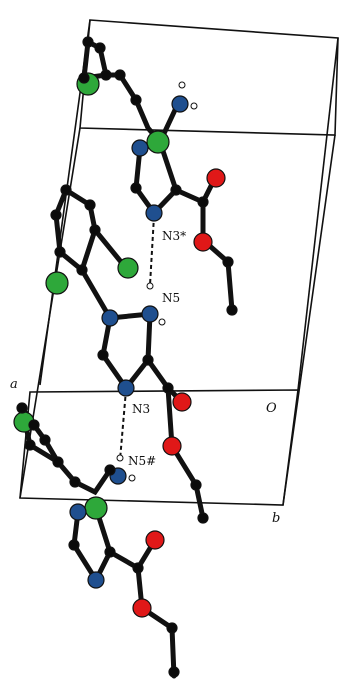 The height and width of the screenshot is (679, 340). What do you see at coordinates (271, 408) in the screenshot?
I see `axis-label-origin: O` at bounding box center [271, 408].